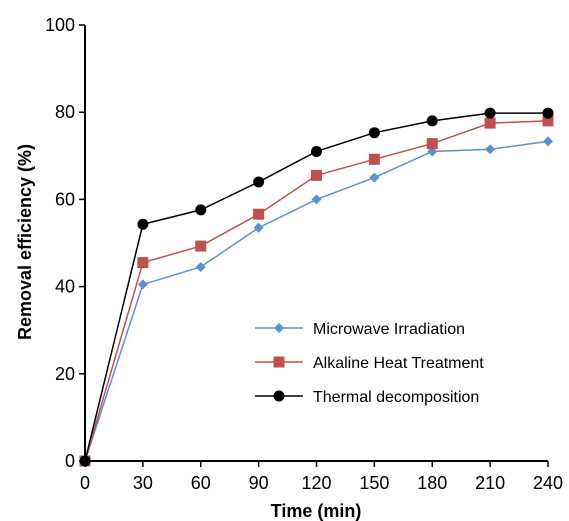 The height and width of the screenshot is (521, 569). I want to click on legend-item: Thermal decomposition, so click(367, 397).